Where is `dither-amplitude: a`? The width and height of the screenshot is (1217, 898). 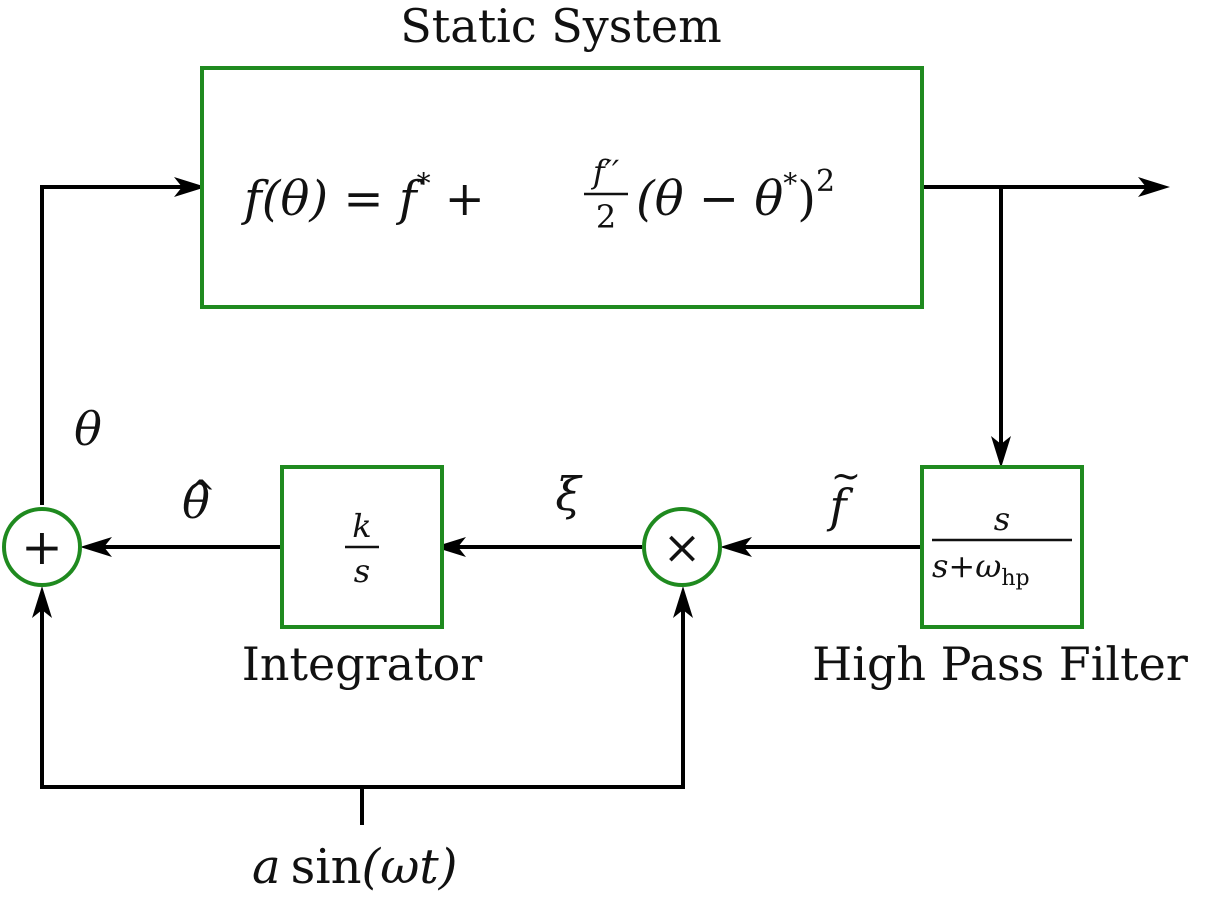 dither-amplitude: a is located at coordinates (266, 867).